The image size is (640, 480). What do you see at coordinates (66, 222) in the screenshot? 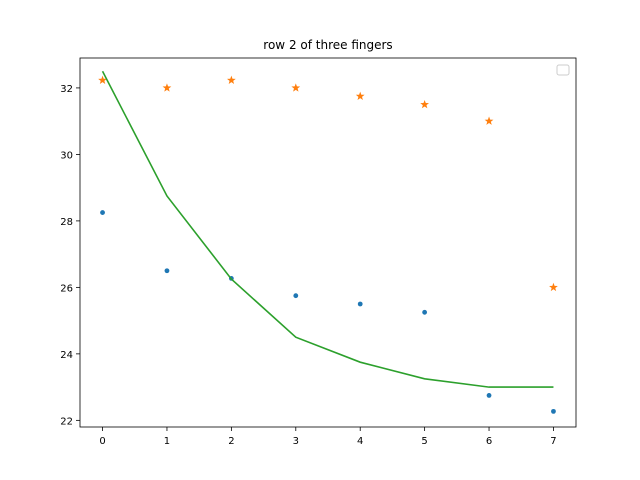
I see `y-tick-label: 28` at bounding box center [66, 222].